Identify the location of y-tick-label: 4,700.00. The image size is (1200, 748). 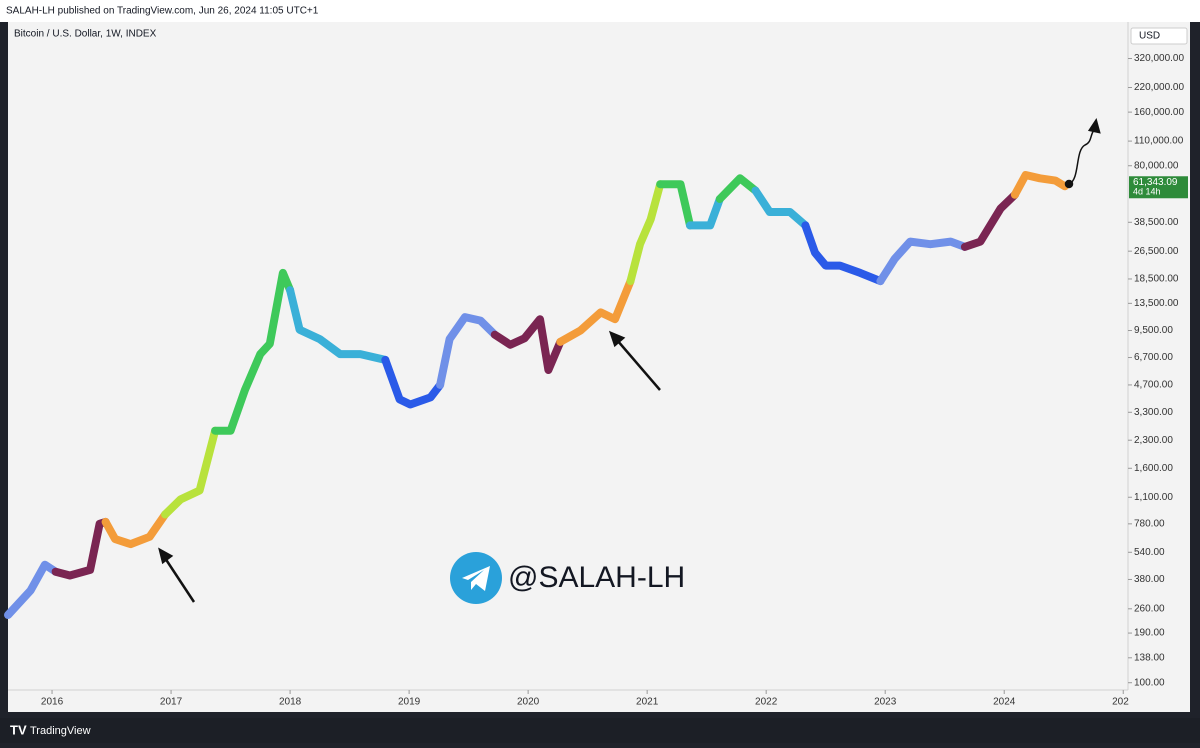
(1153, 385).